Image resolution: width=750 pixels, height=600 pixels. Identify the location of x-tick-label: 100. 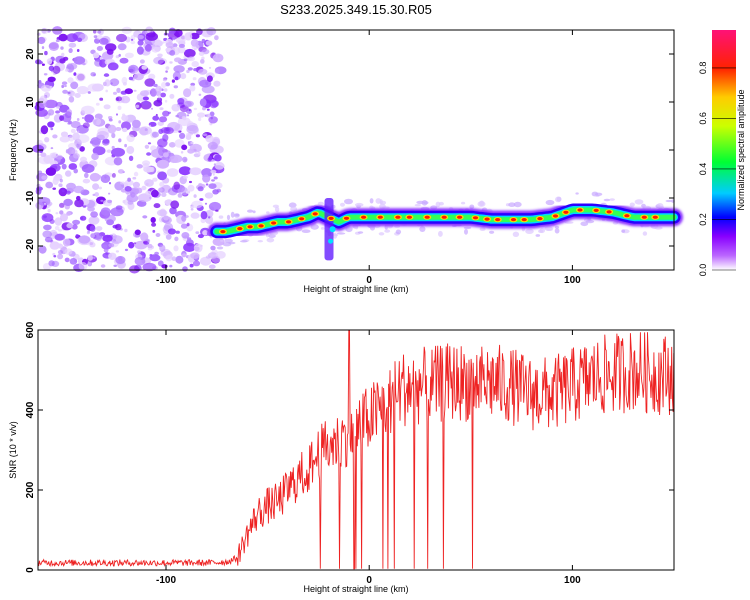
(572, 280).